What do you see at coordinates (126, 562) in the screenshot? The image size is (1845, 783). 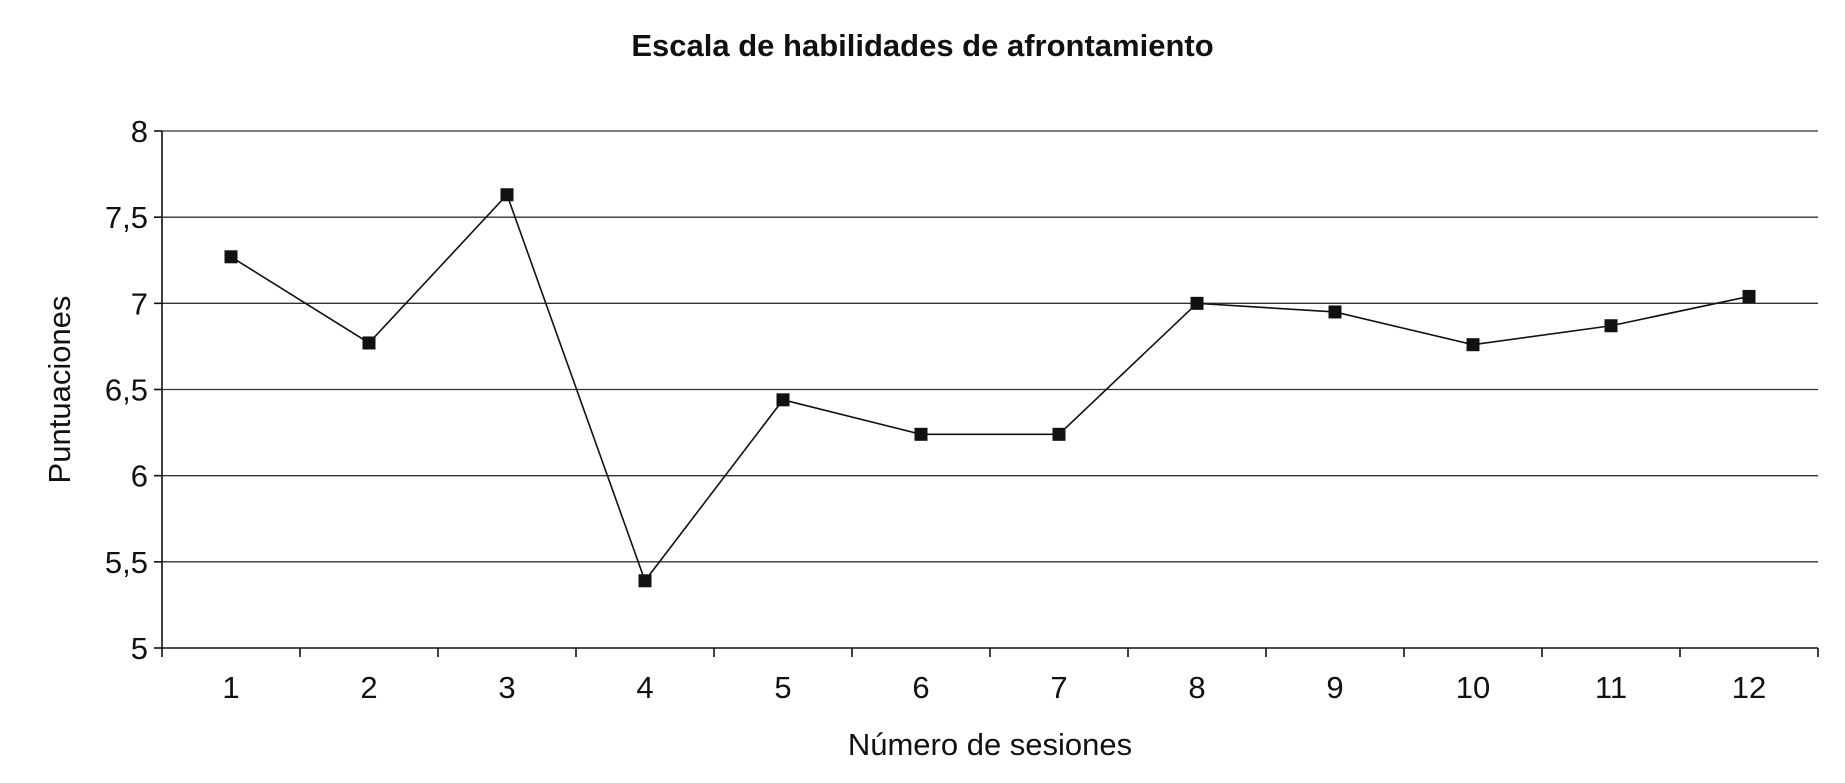 I see `y-tick-label: 5,5` at bounding box center [126, 562].